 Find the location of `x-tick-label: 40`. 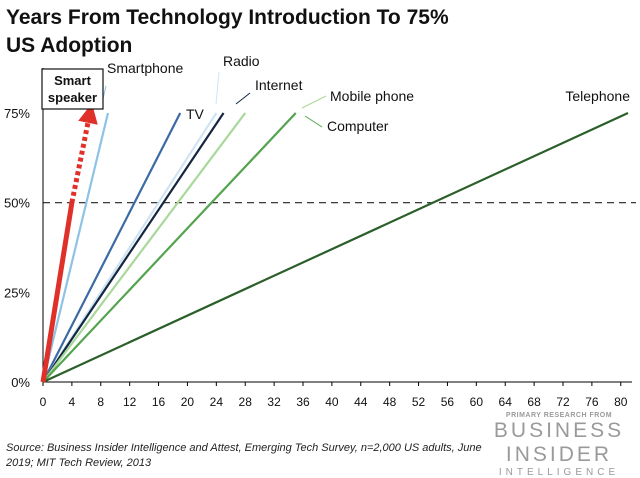

x-tick-label: 40 is located at coordinates (332, 402).